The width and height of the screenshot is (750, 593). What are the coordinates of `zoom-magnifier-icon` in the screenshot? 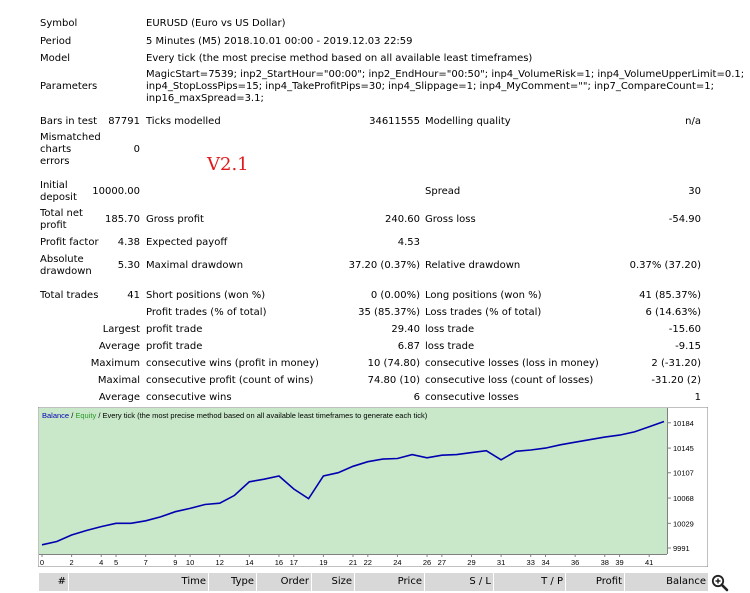 It's located at (720, 583).